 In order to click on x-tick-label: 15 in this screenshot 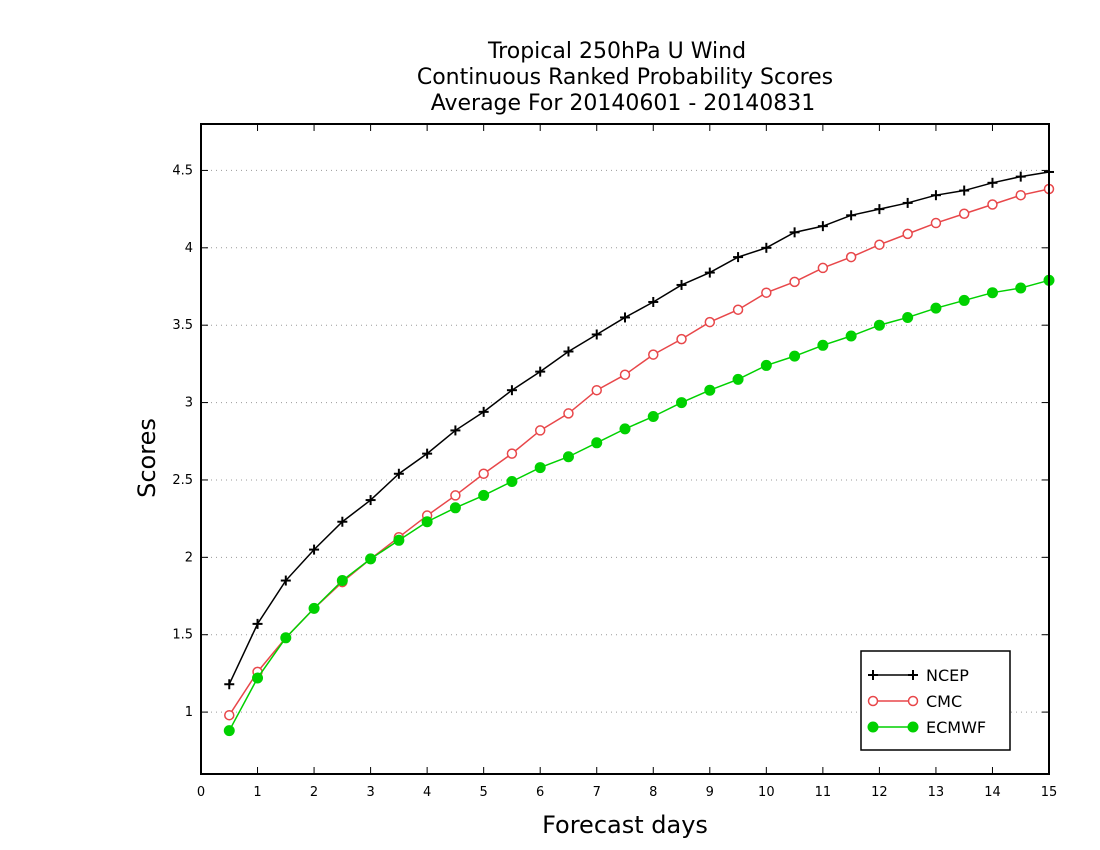, I will do `click(1049, 792)`.